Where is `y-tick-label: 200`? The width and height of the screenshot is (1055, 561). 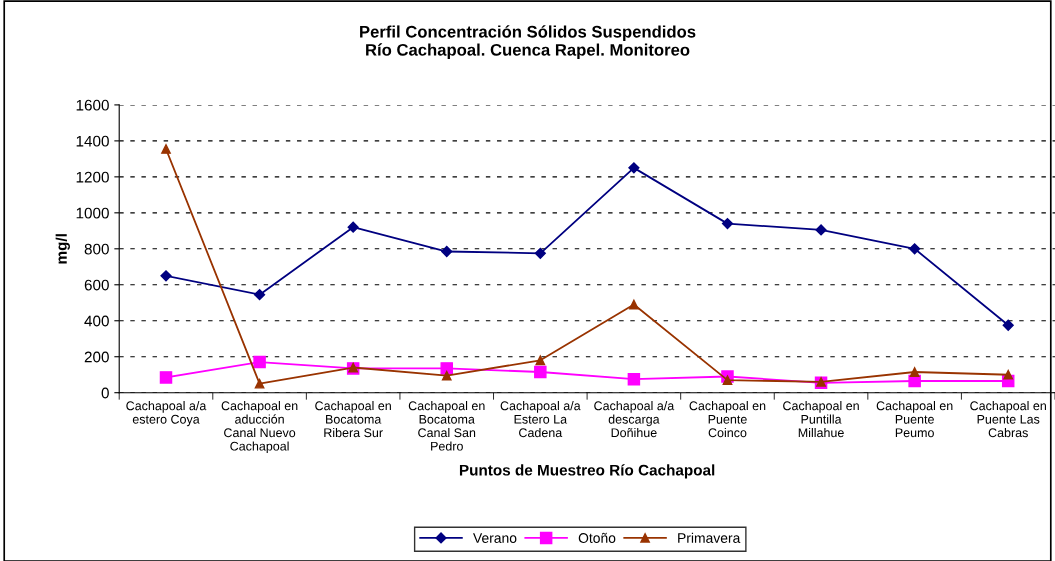 y-tick-label: 200 is located at coordinates (96, 357).